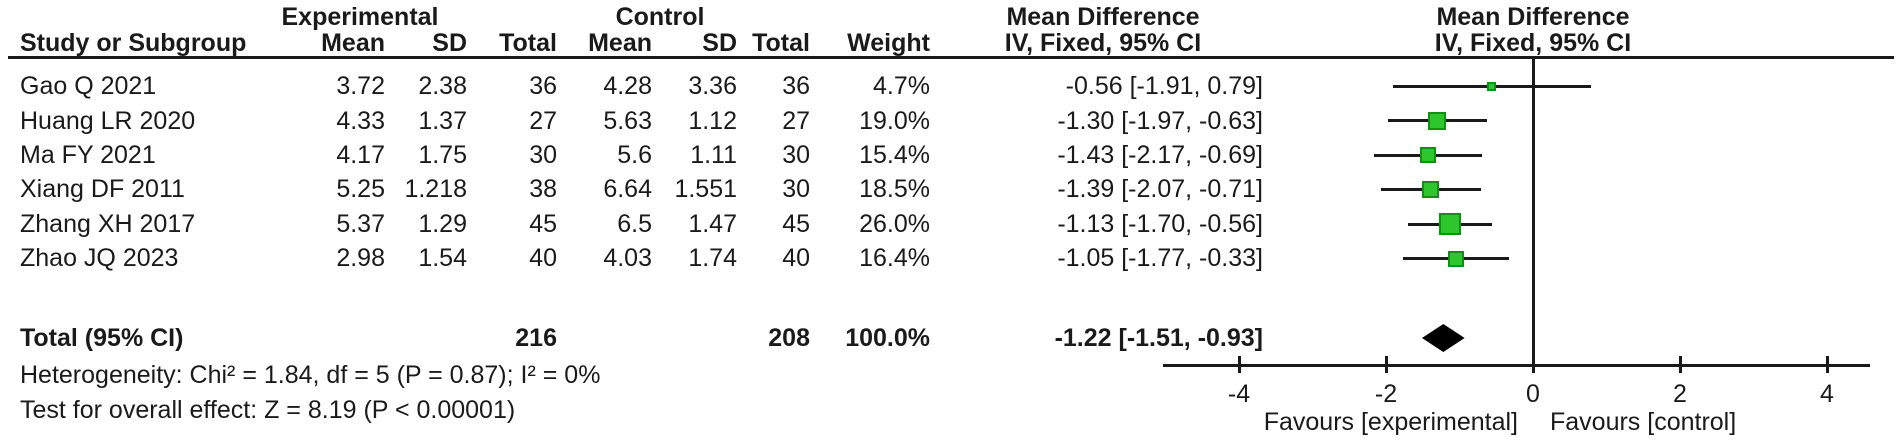 This screenshot has height=448, width=1902. Describe the element at coordinates (796, 224) in the screenshot. I see `ctl-total: 45` at that location.